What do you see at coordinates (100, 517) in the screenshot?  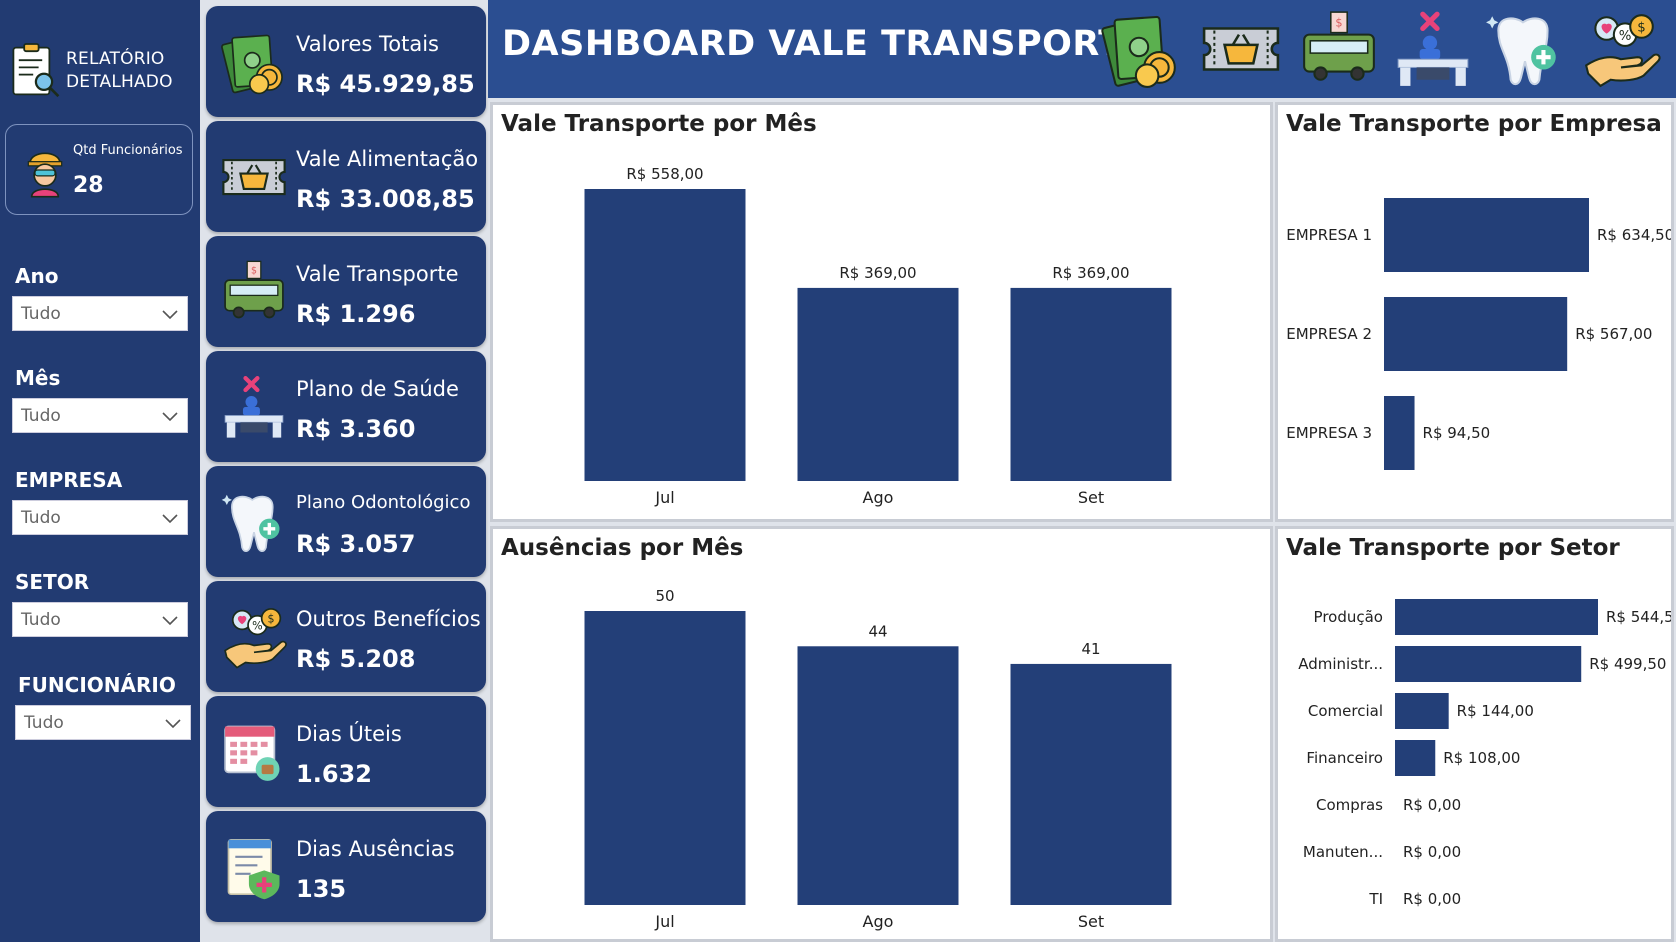 I see `filter-empresa-select: Tudo` at bounding box center [100, 517].